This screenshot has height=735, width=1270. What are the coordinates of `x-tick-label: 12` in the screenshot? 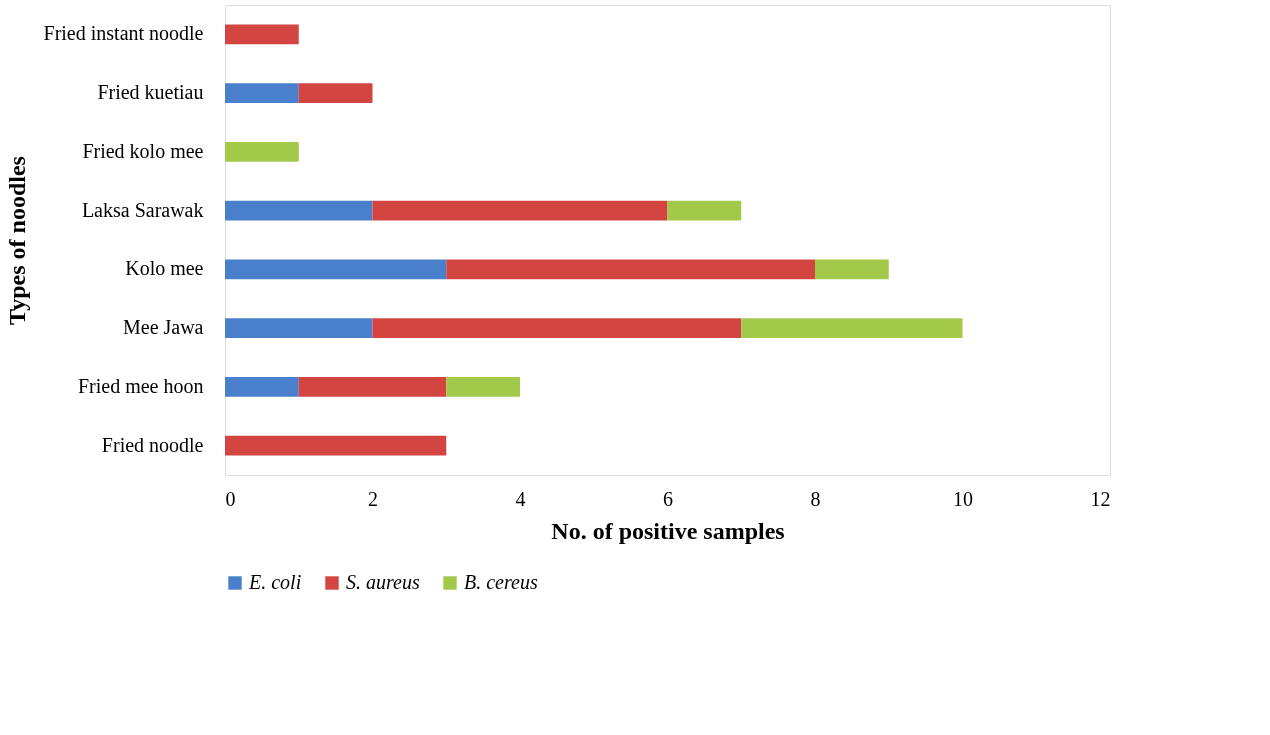 It's located at (1100, 498).